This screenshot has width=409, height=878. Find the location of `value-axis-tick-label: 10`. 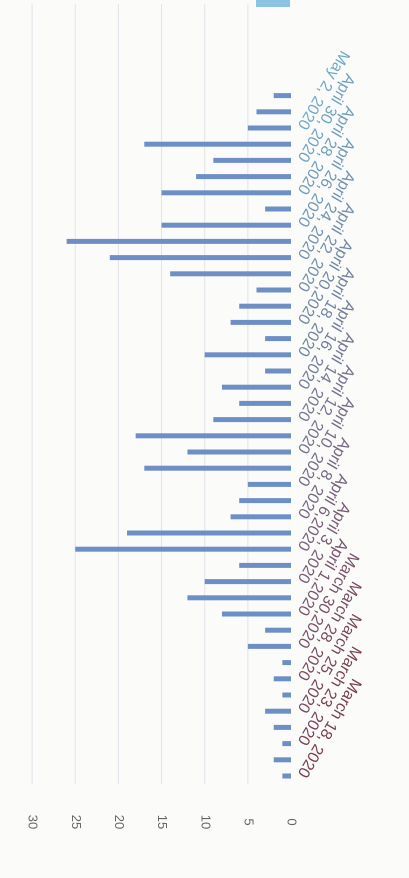

value-axis-tick-label: 10 is located at coordinates (205, 822).